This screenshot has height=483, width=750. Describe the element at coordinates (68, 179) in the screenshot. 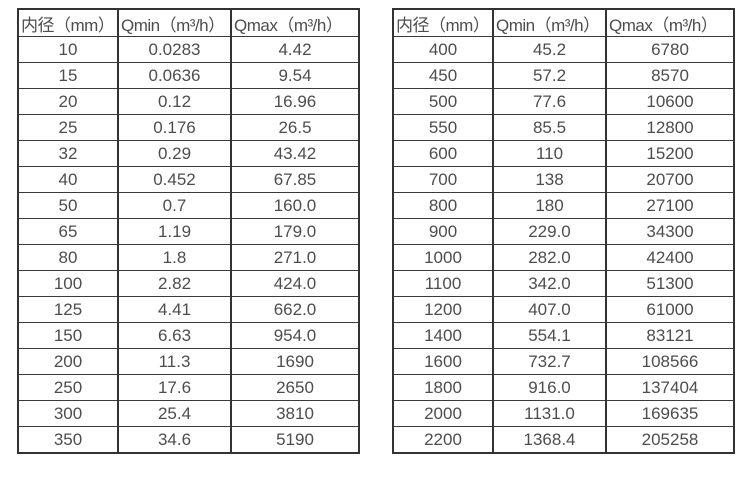

I see `table-cell: 40` at that location.